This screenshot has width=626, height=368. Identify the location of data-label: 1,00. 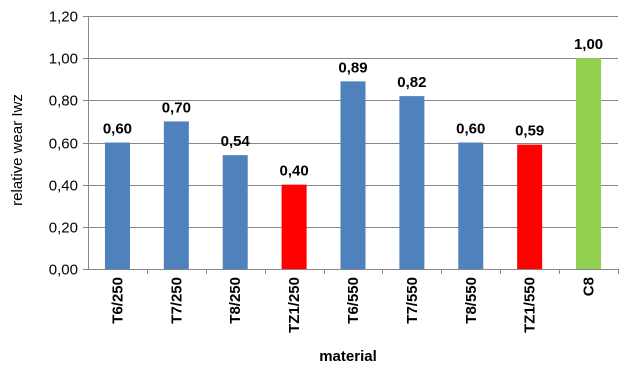
(588, 44).